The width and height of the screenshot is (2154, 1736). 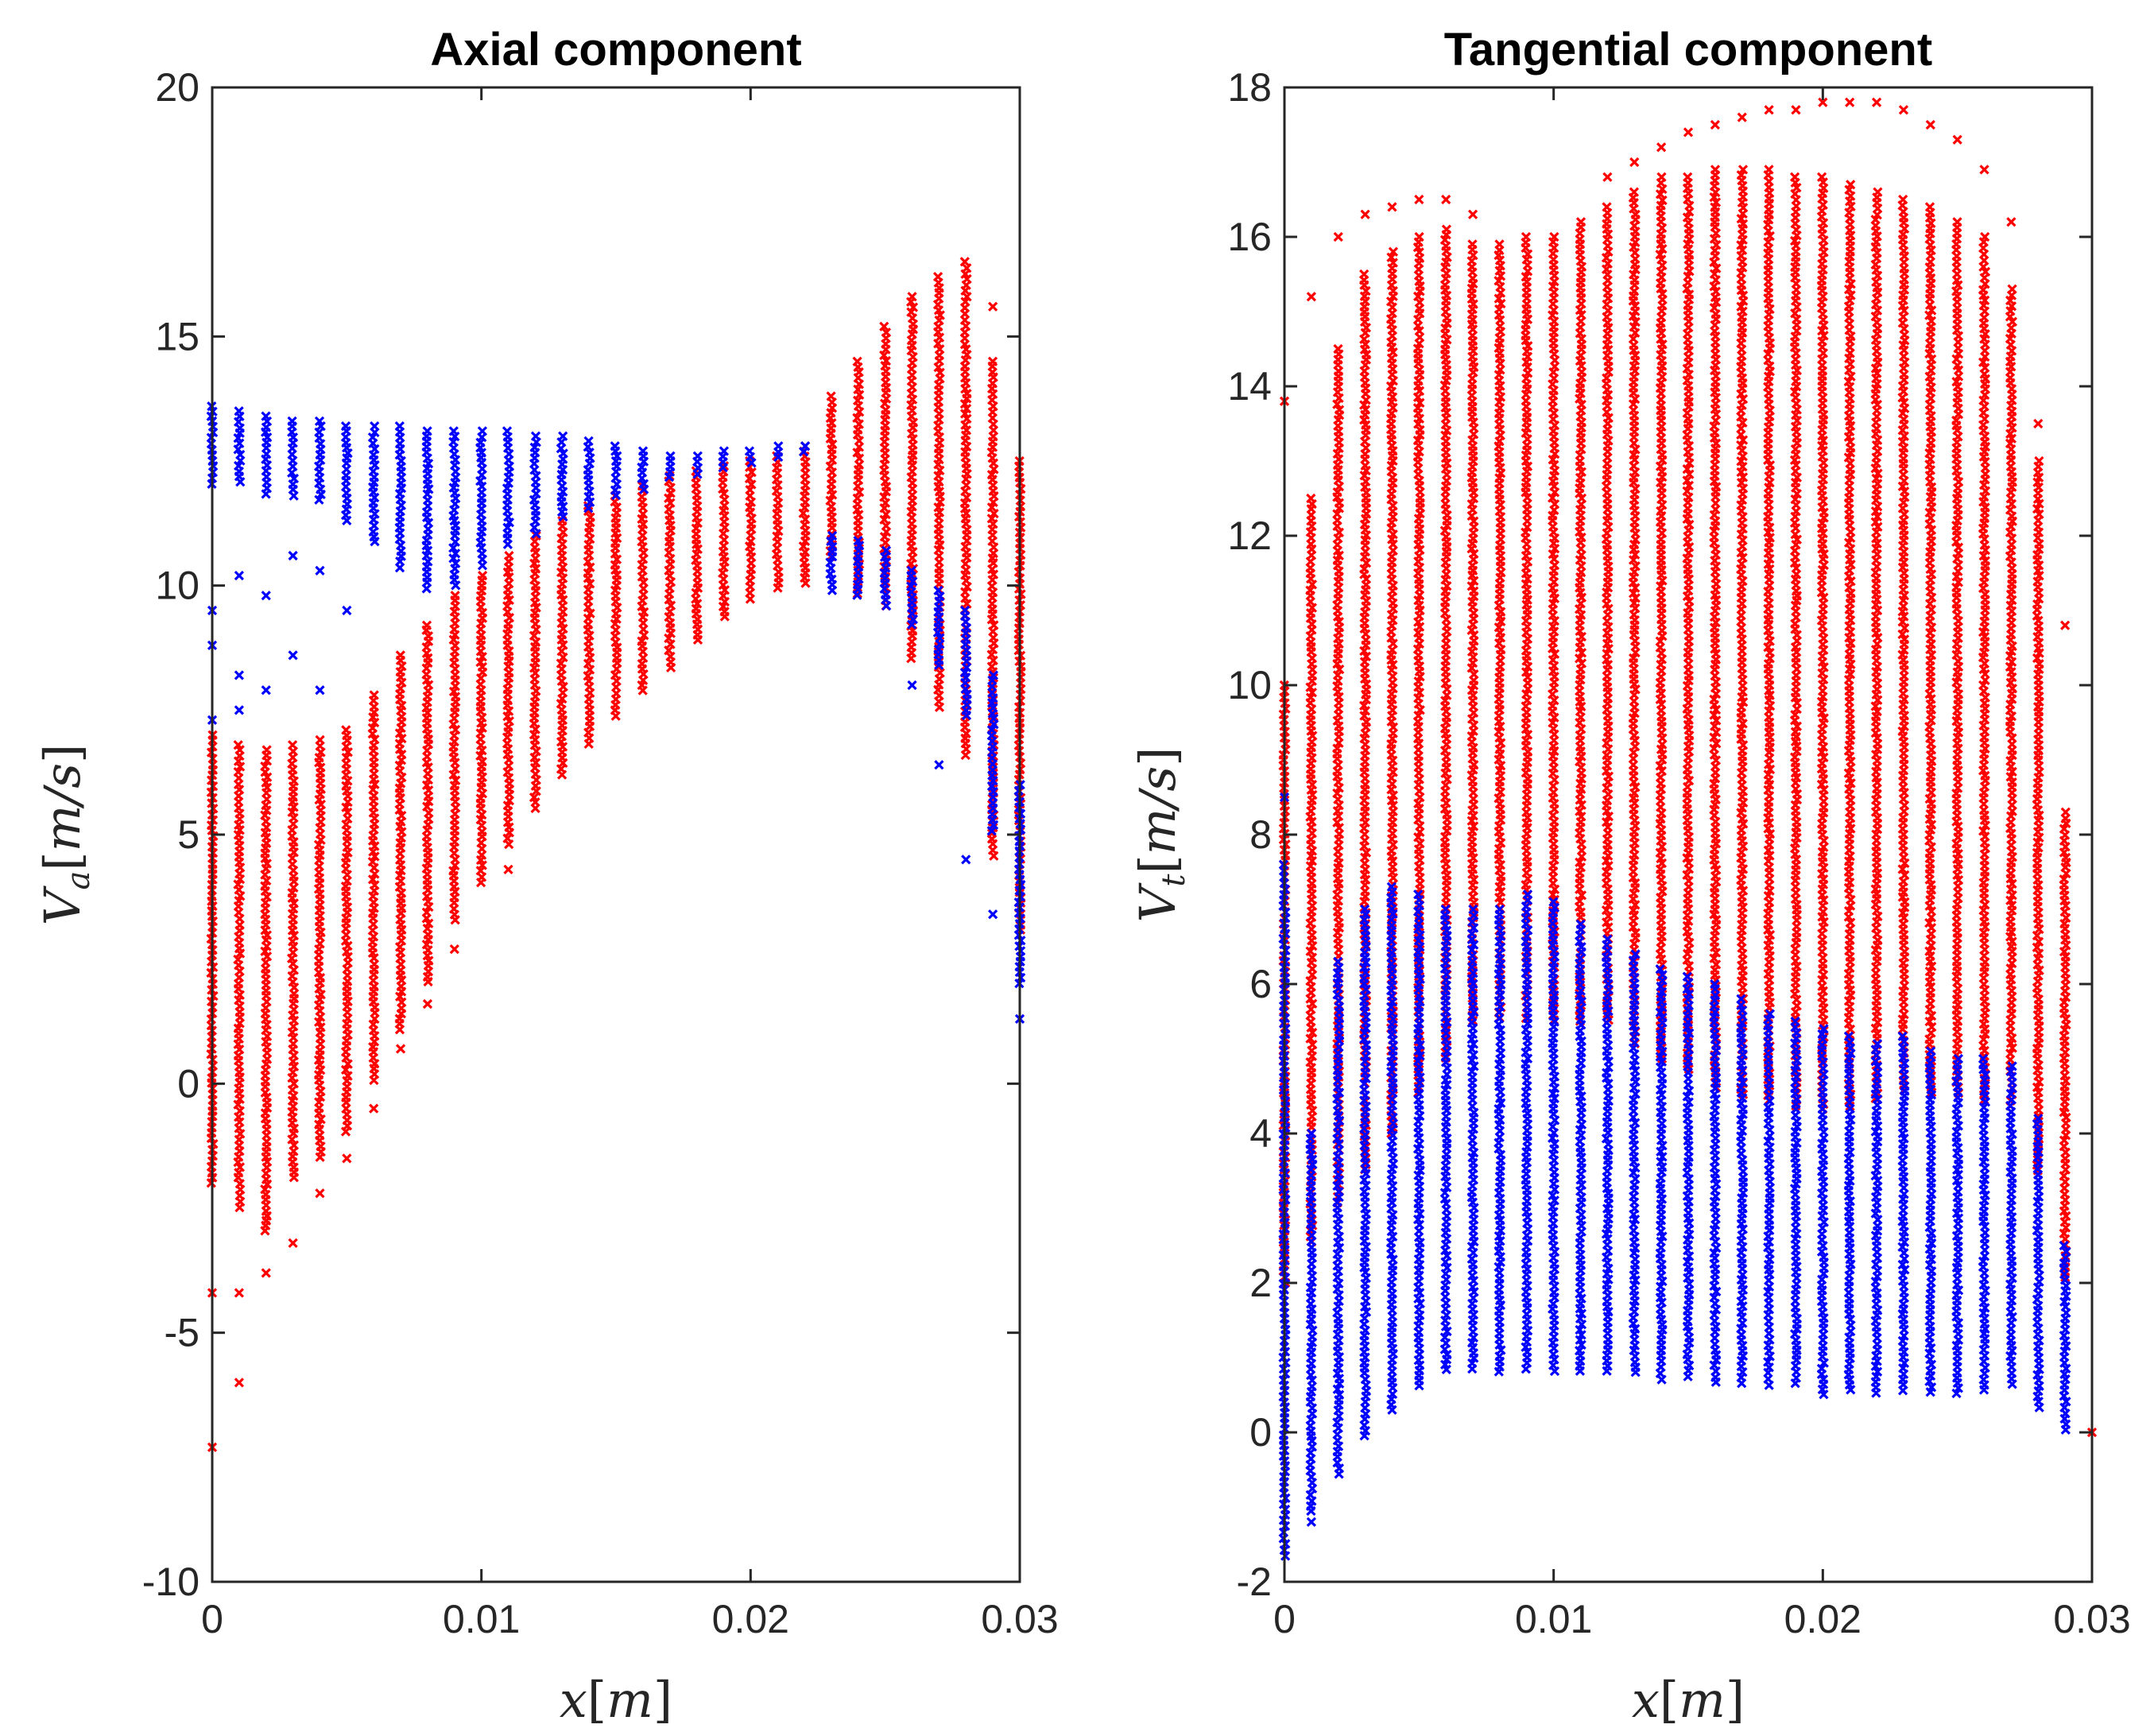 I want to click on axial-ytick-label: 20, so click(x=177, y=87).